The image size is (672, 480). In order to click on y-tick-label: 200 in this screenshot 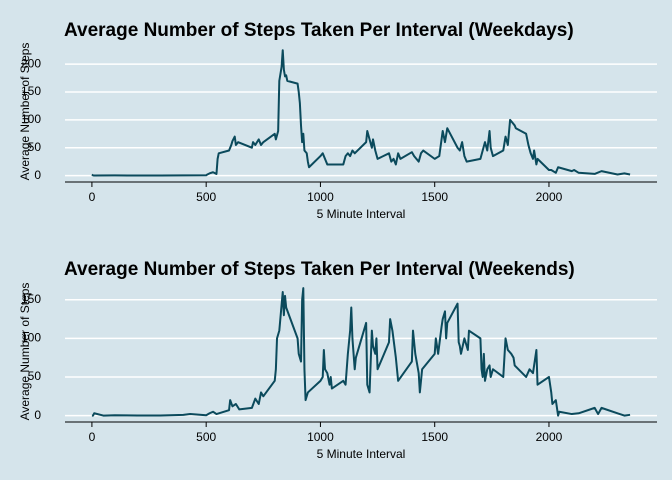, I will do `click(31, 63)`.